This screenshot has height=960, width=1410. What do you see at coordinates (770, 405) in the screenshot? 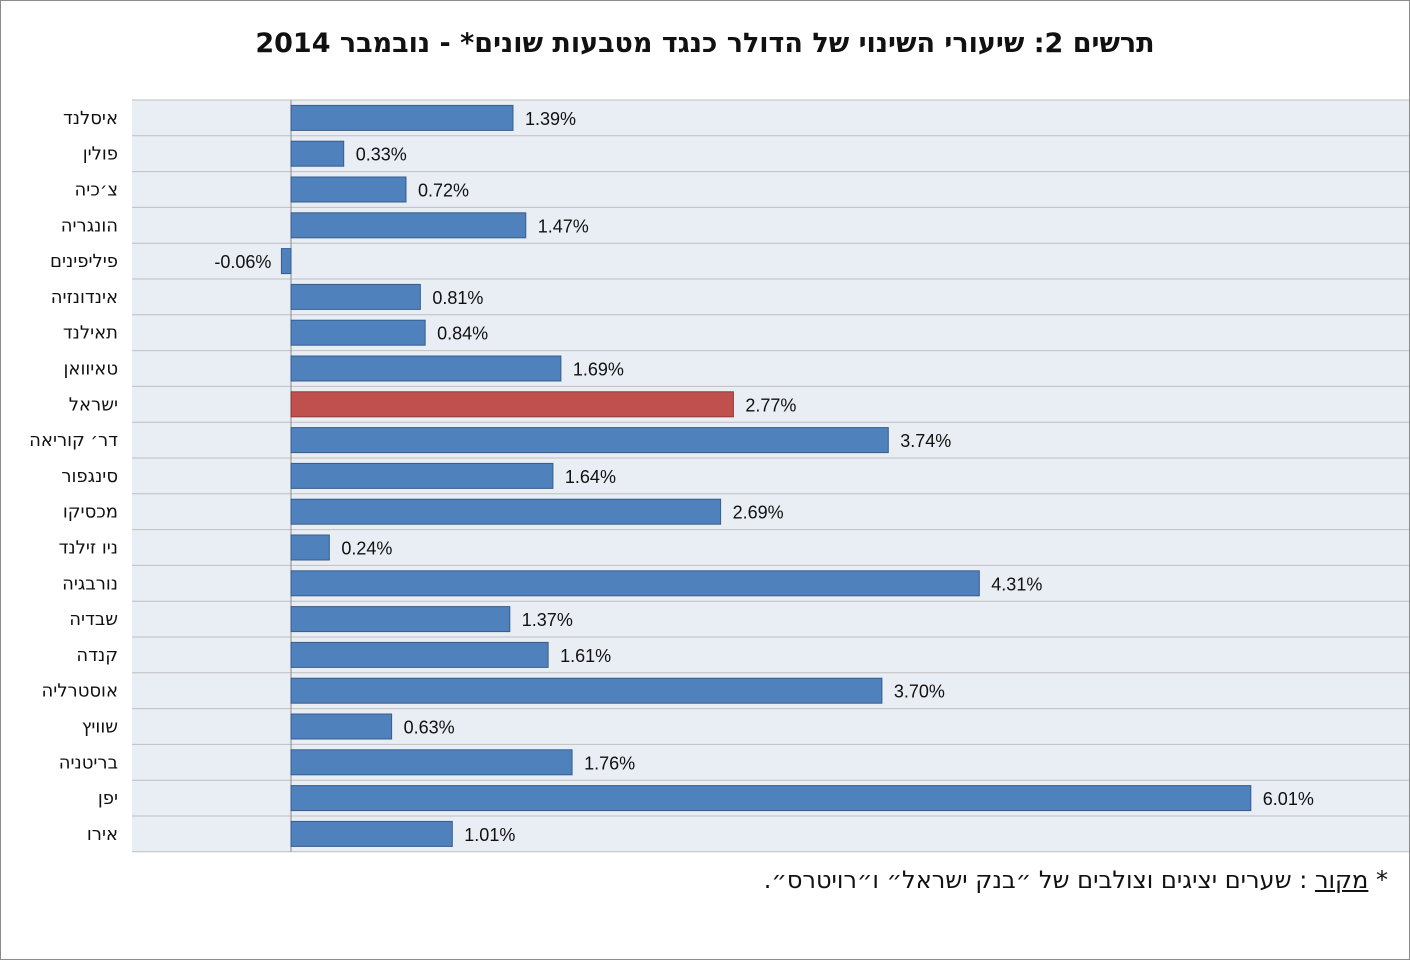
I see `data-label-8: 2.77%` at bounding box center [770, 405].